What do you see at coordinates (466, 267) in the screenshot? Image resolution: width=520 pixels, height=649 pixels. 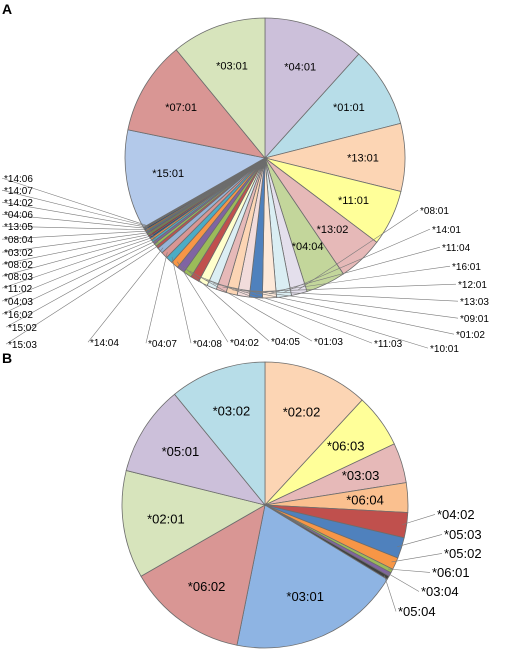 I see `slice-label-16-01: *16:01` at bounding box center [466, 267].